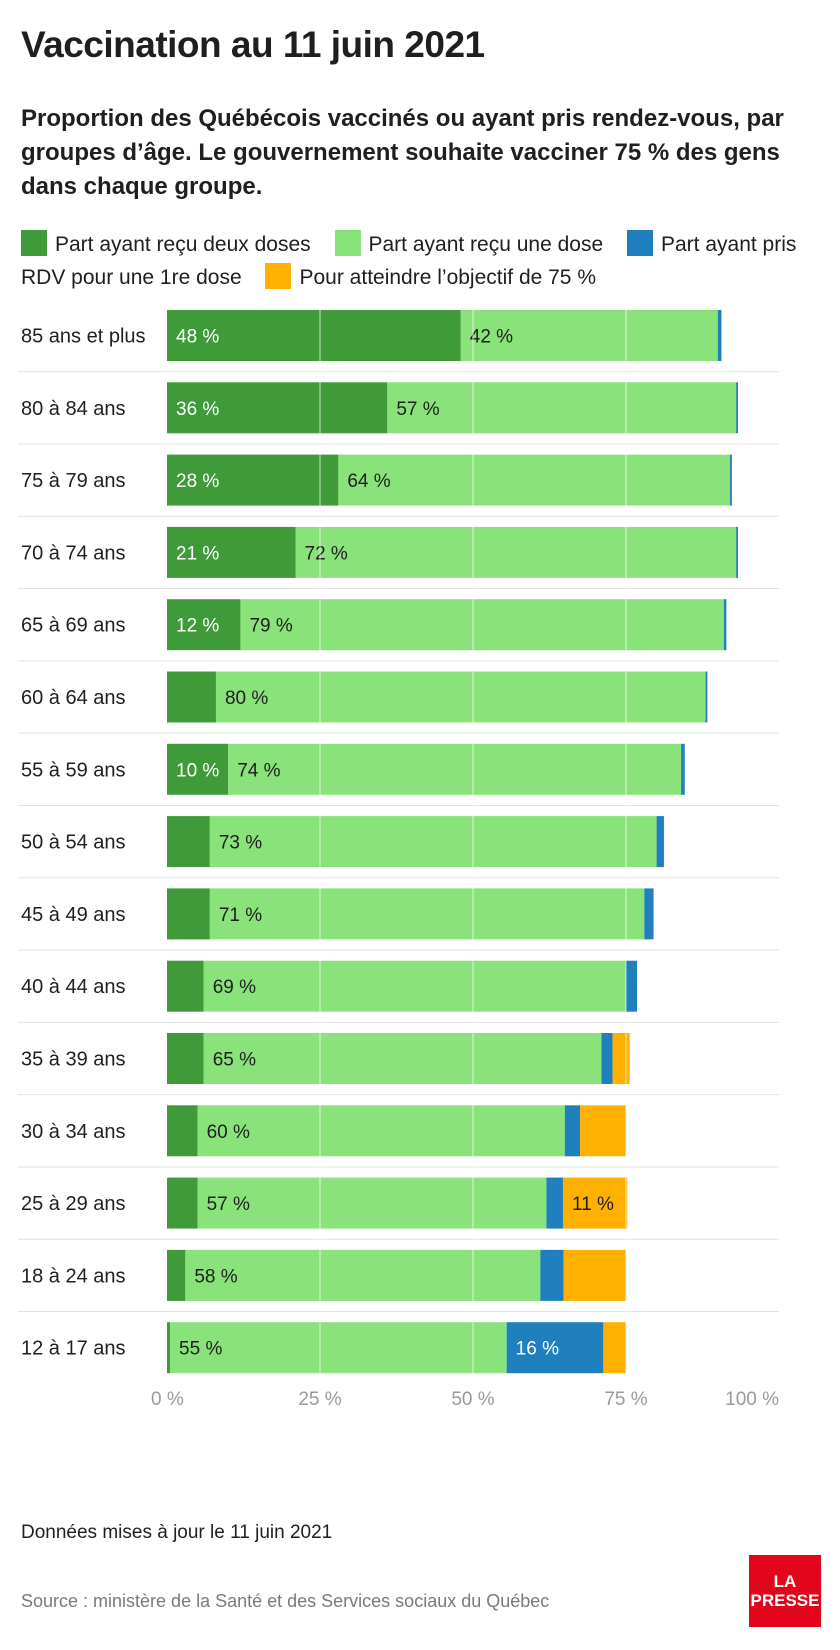  Describe the element at coordinates (197, 553) in the screenshot. I see `data-label: 21 %` at that location.